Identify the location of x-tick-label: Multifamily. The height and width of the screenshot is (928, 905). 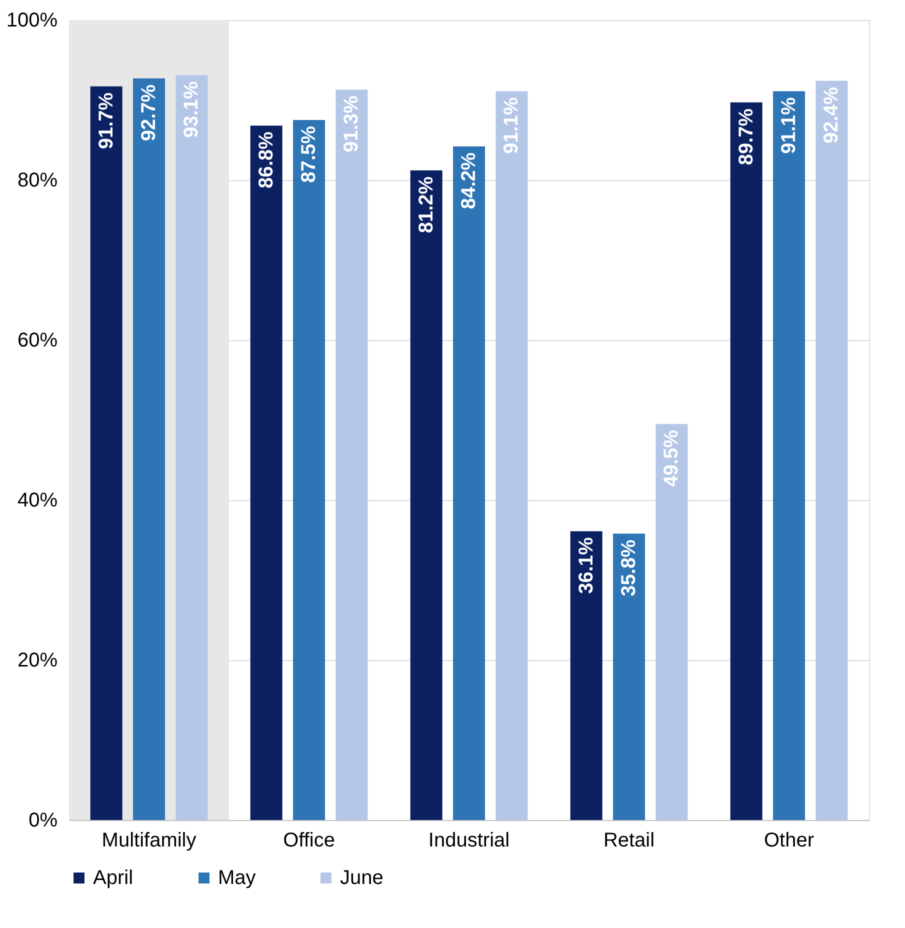
(149, 841).